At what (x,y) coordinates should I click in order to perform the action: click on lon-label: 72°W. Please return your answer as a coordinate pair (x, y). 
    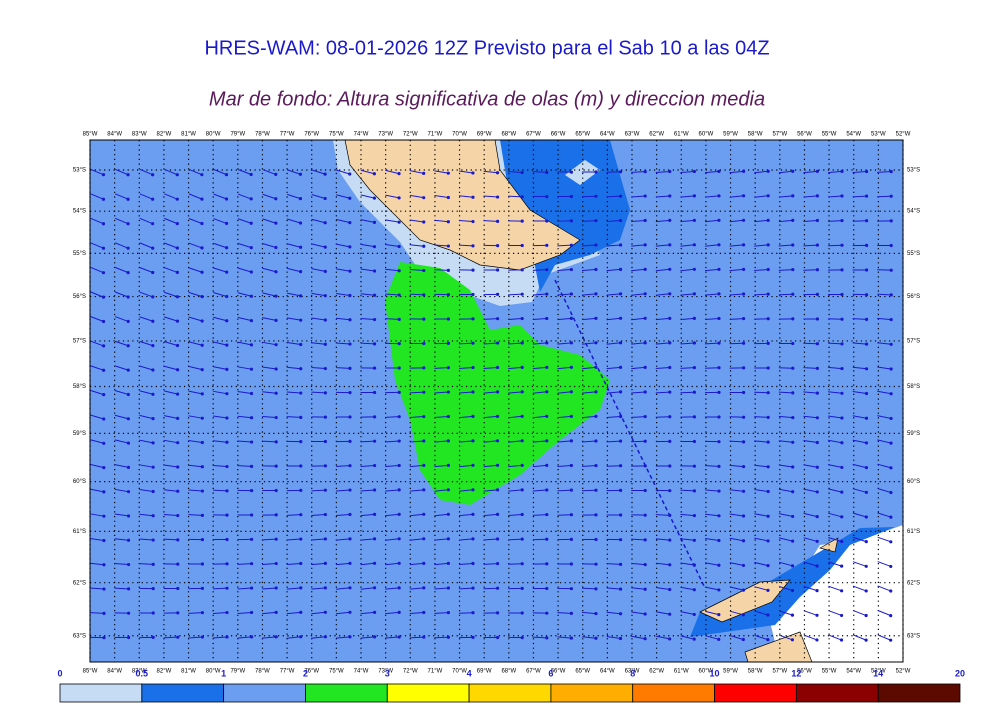
    Looking at the image, I should click on (410, 135).